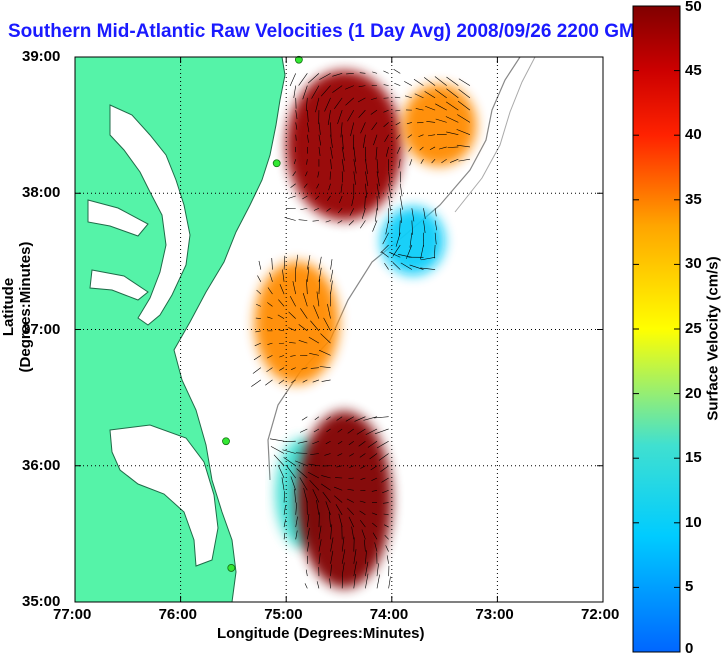  Describe the element at coordinates (600, 614) in the screenshot. I see `lon-tick-label: 72:00` at that location.